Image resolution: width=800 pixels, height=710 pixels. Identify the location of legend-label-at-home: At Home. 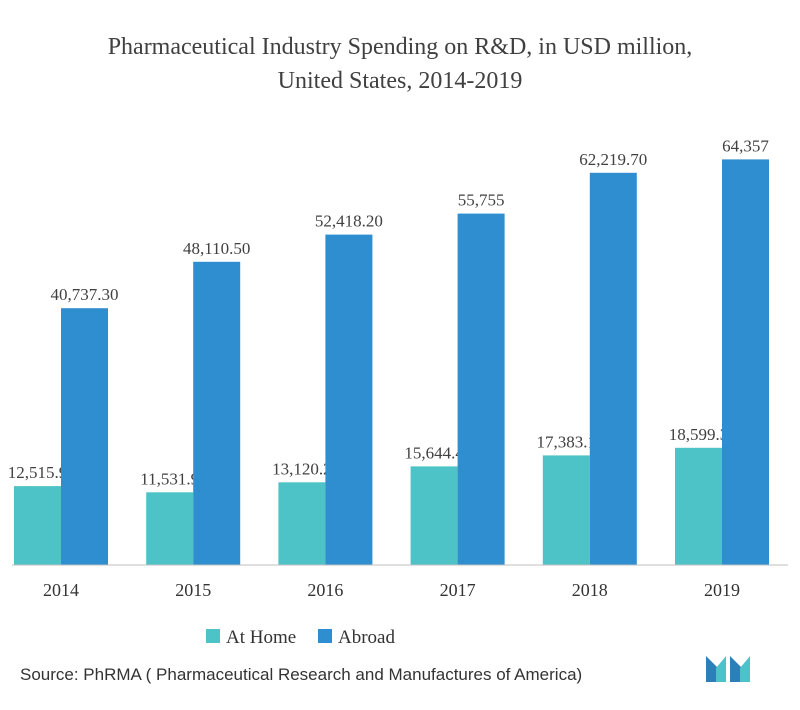
(261, 637).